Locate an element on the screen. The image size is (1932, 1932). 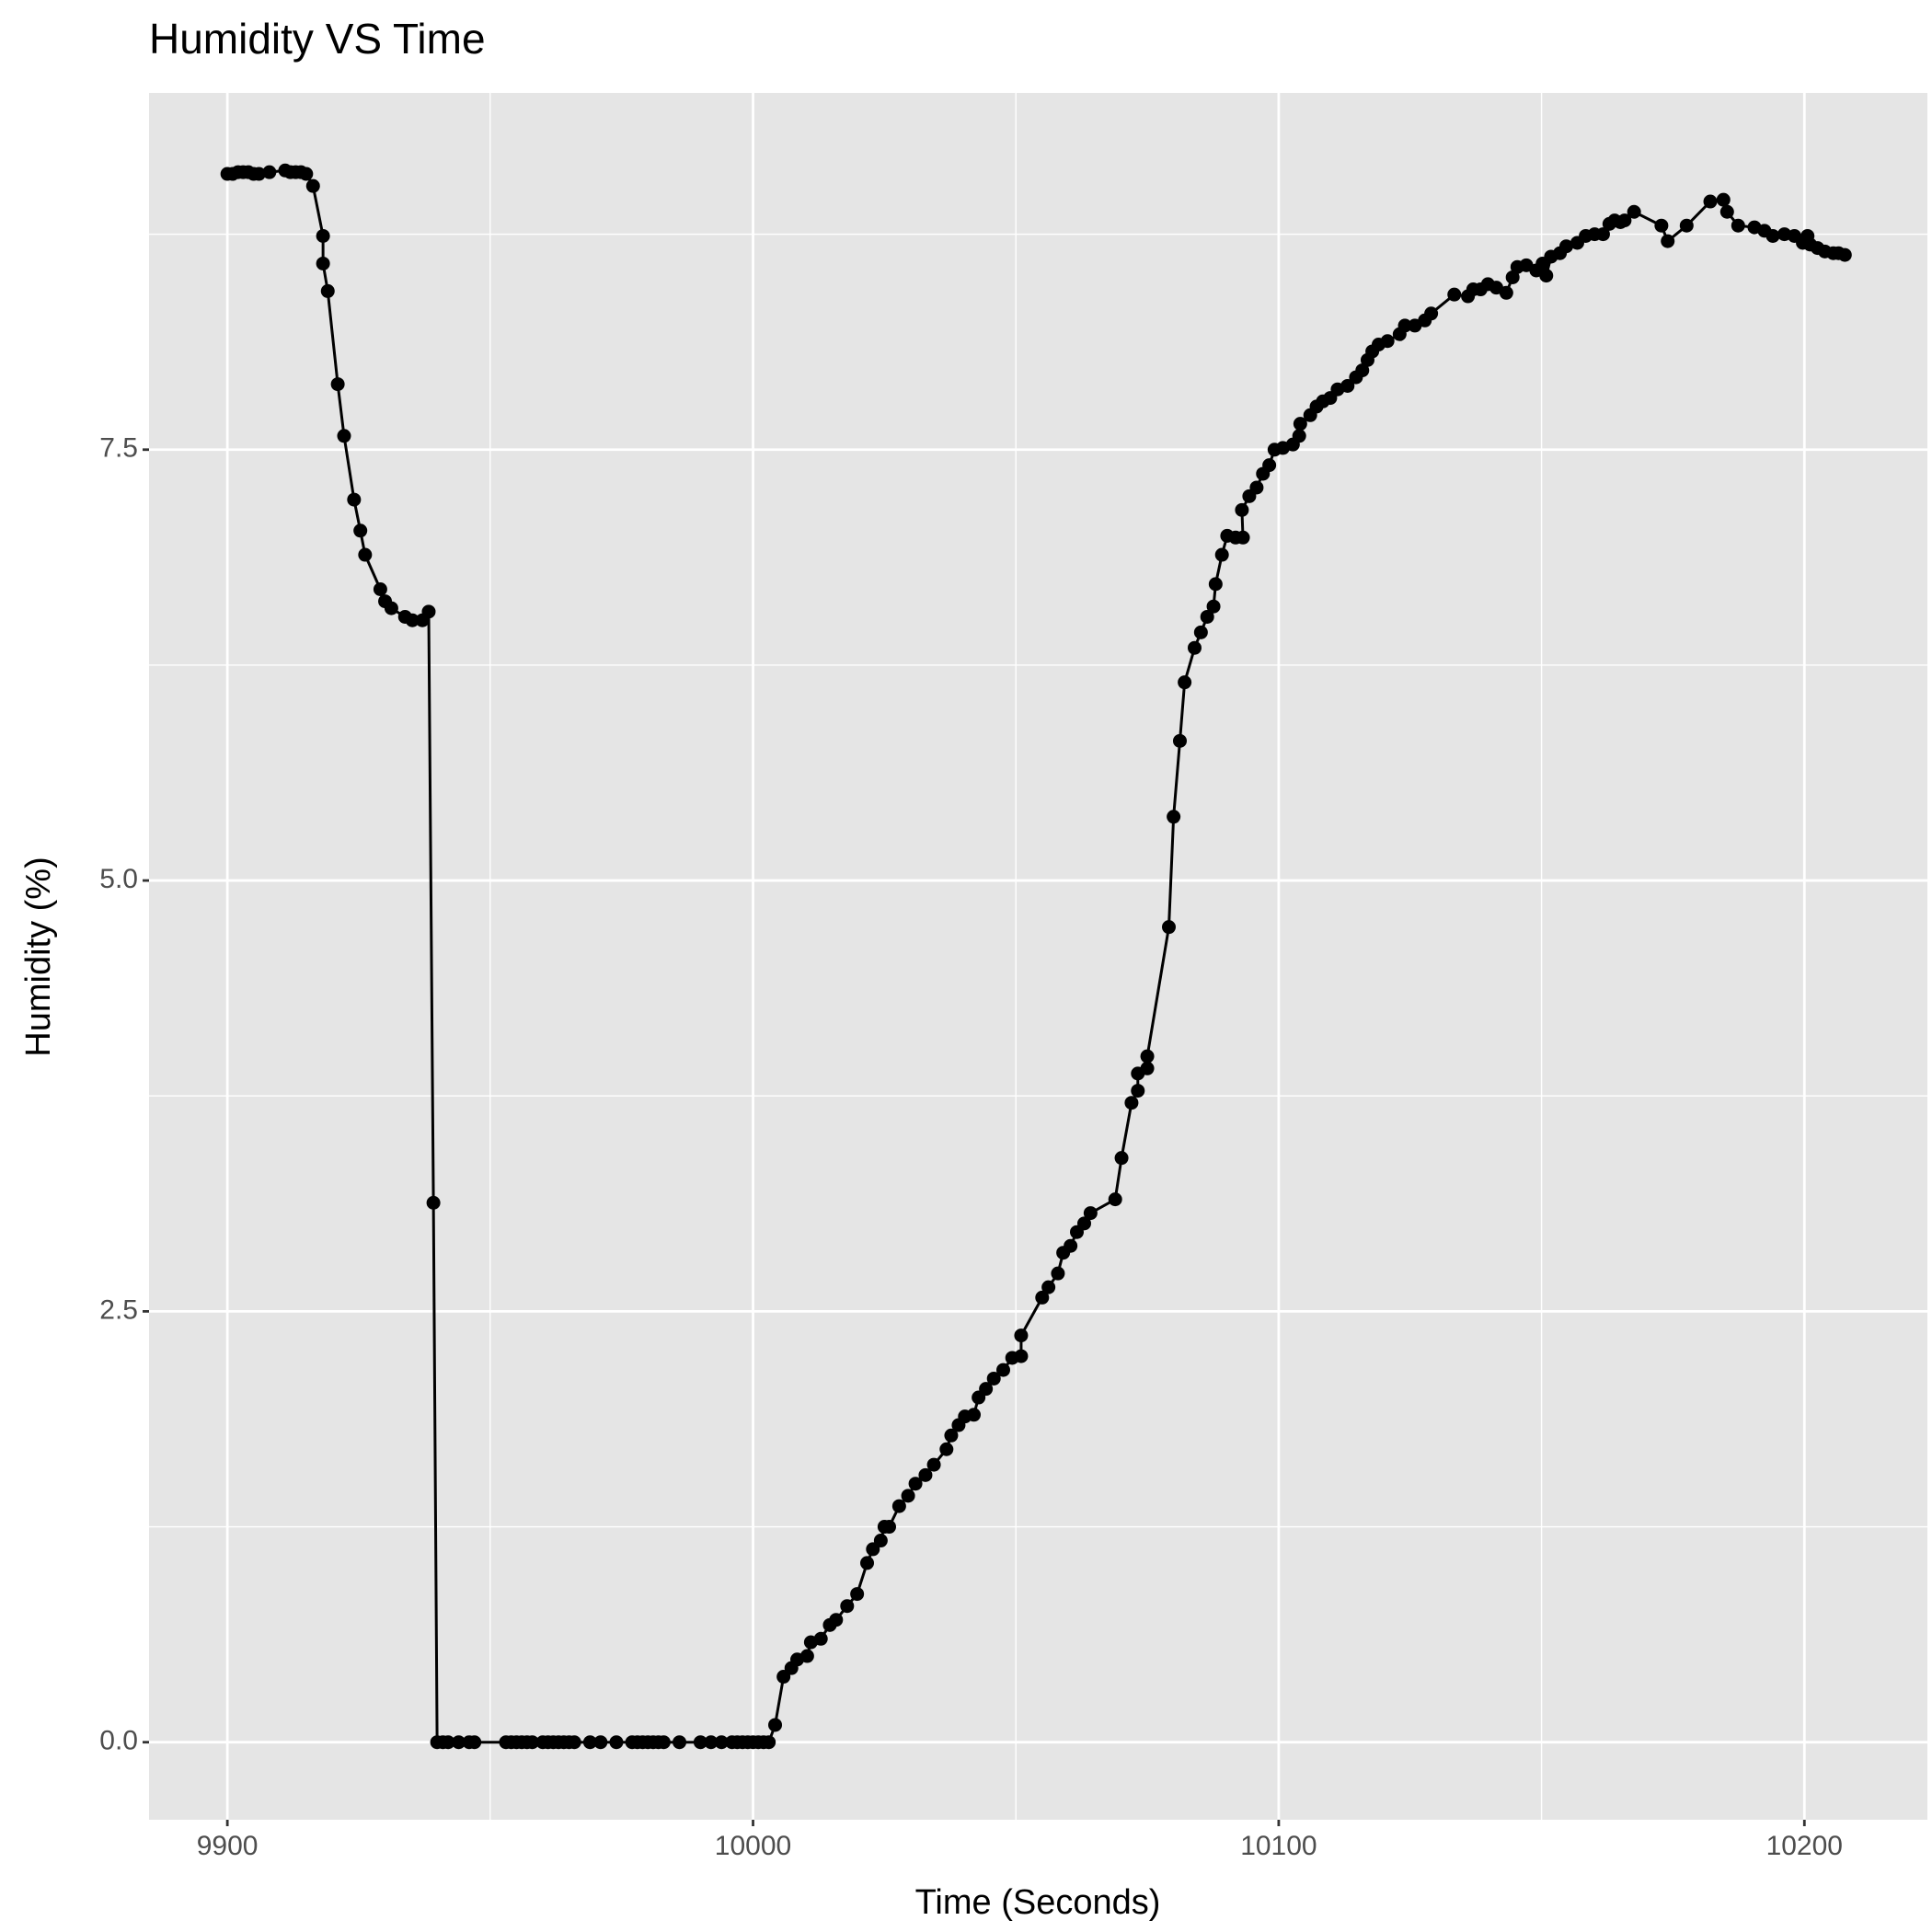
x-axis-title: Time (Seconds) is located at coordinates (1038, 1902).